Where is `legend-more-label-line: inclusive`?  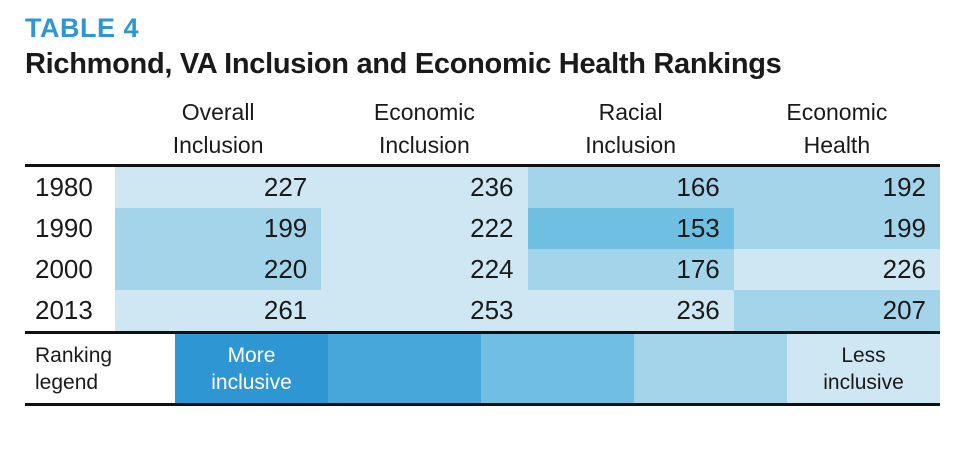
legend-more-label-line: inclusive is located at coordinates (251, 382).